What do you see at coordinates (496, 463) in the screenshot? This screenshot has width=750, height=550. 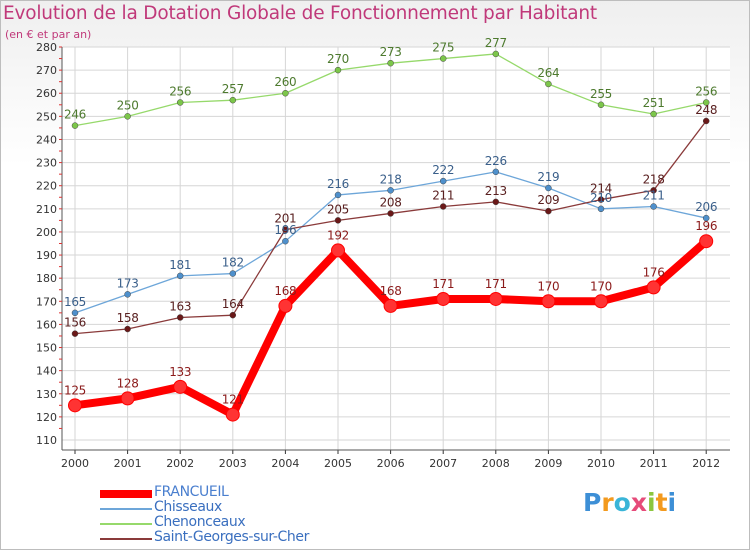 I see `x-tick-label: 2008` at bounding box center [496, 463].